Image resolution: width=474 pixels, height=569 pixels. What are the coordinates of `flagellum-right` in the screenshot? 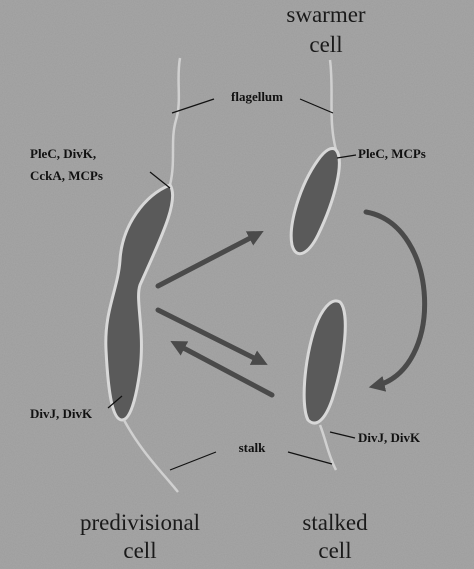 It's located at (333, 105).